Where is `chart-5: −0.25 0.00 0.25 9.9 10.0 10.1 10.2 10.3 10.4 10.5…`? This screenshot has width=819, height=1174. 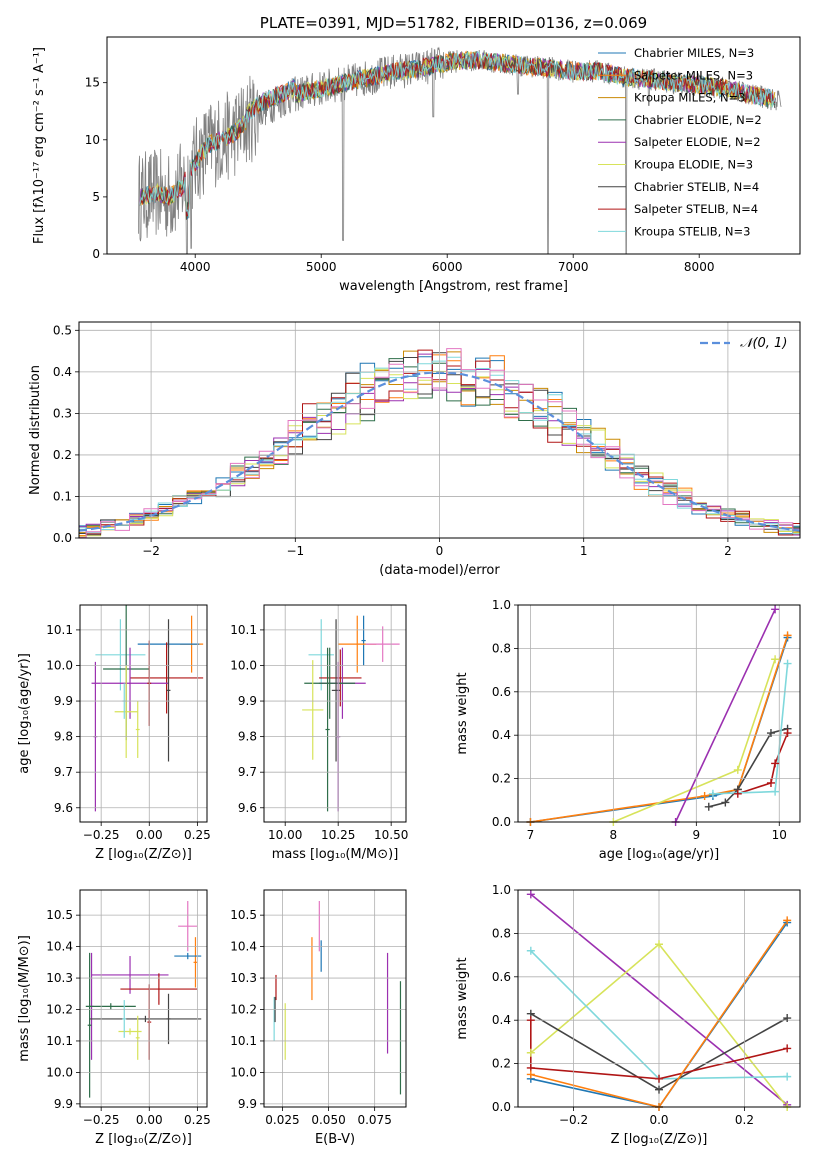 chart-5: −0.25 0.00 0.25 9.9 10.0 10.1 10.2 10.3 10.4 10.5… is located at coordinates (114, 1018).